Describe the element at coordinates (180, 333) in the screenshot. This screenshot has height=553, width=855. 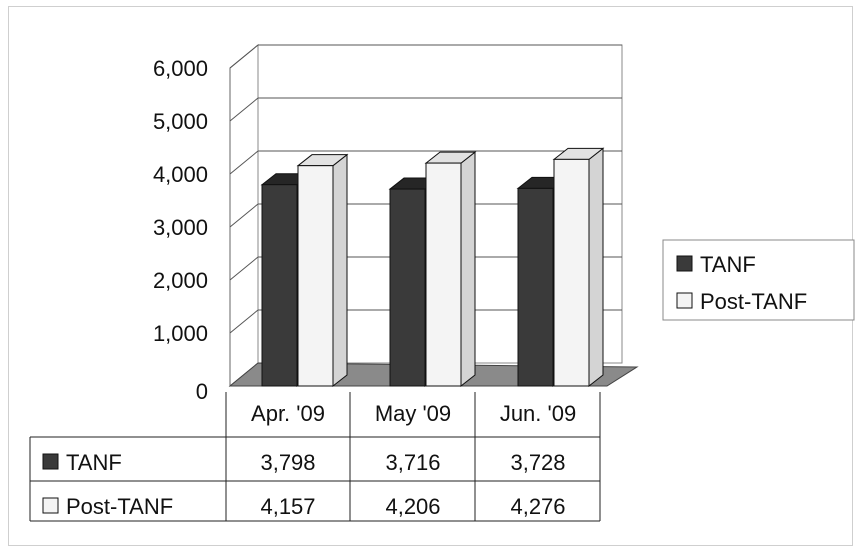
I see `y-tick-label: 1,000` at that location.